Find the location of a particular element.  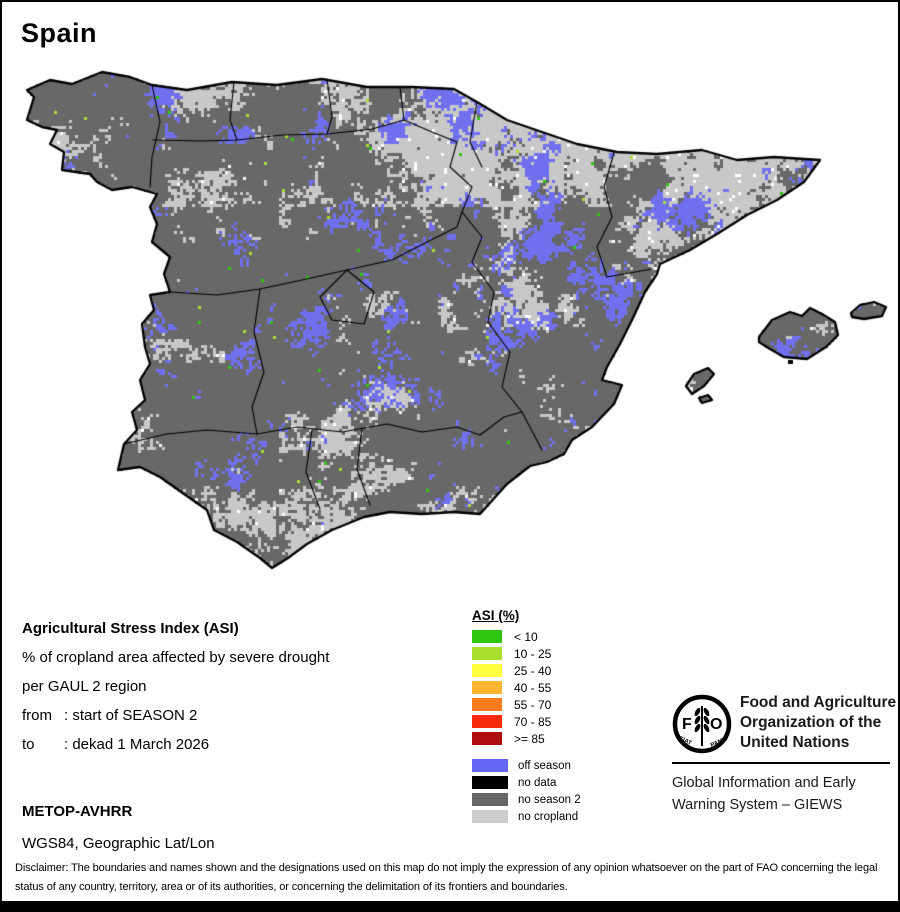

legend-label: 40 - 55 is located at coordinates (533, 687).